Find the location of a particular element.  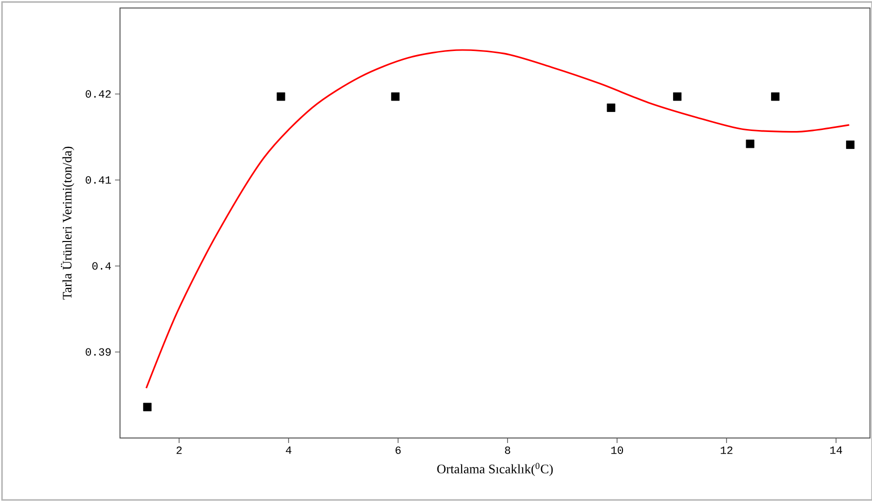

y-tick-label: 0.42 is located at coordinates (98, 94).